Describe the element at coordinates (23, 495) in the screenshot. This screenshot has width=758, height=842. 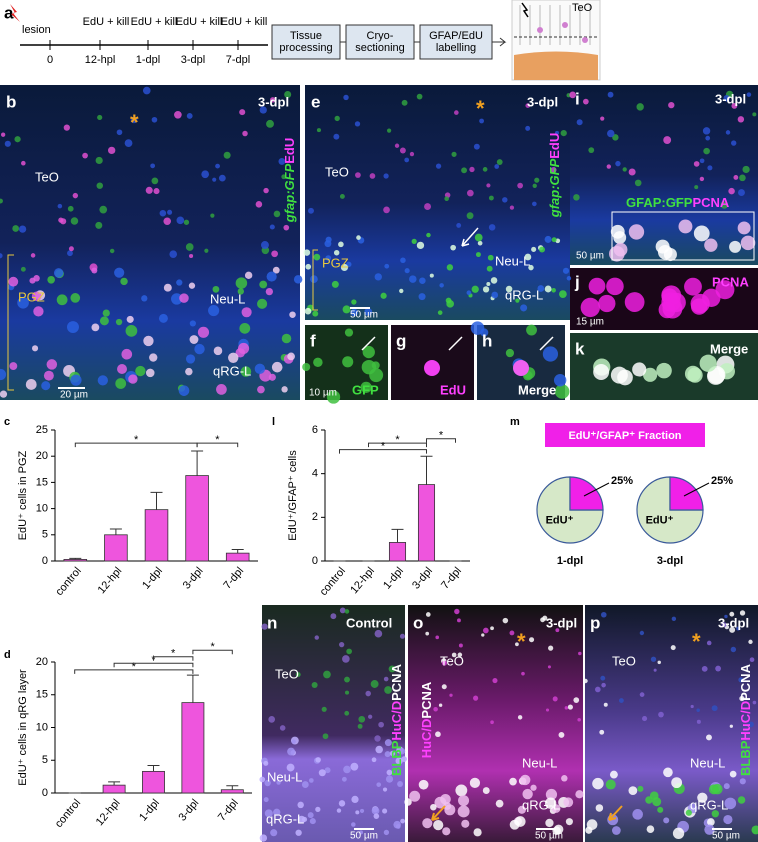
I see `y-axis-label: EdU⁺ cells in PGZ` at that location.